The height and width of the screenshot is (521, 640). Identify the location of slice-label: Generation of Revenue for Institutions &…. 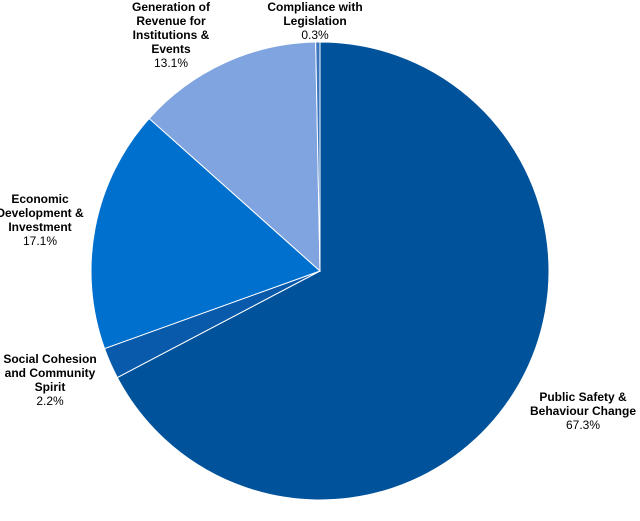
(171, 35).